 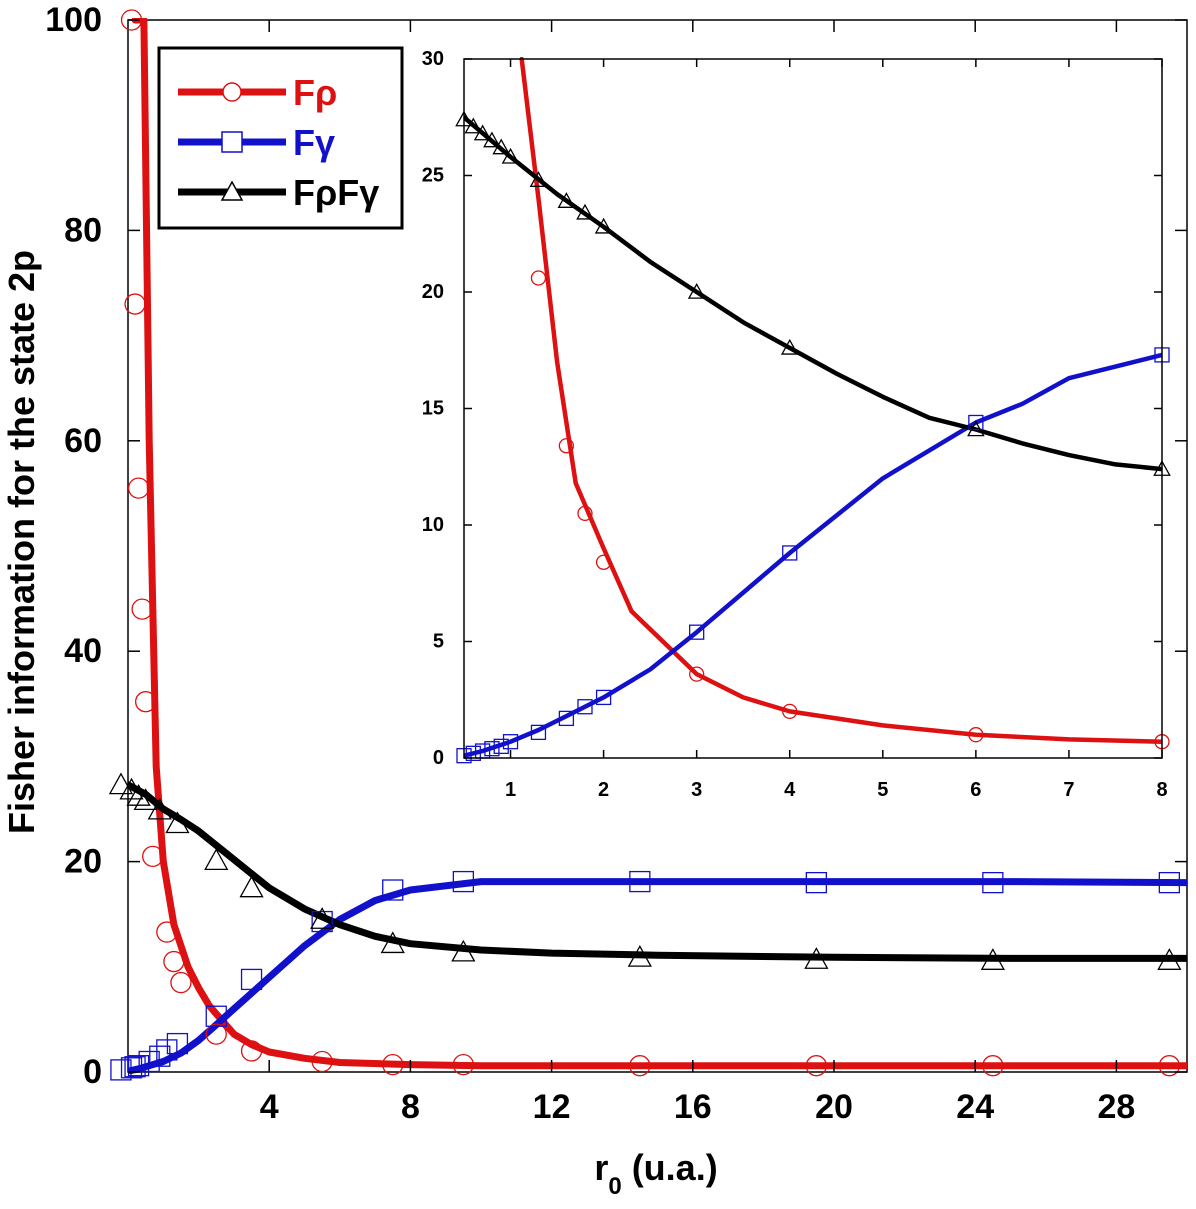 I want to click on legend-label-f-rho: Fρ, so click(x=315, y=92).